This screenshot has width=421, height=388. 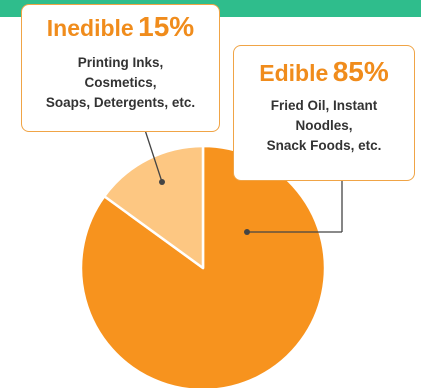 I want to click on inedible-percent: 15%, so click(x=166, y=26).